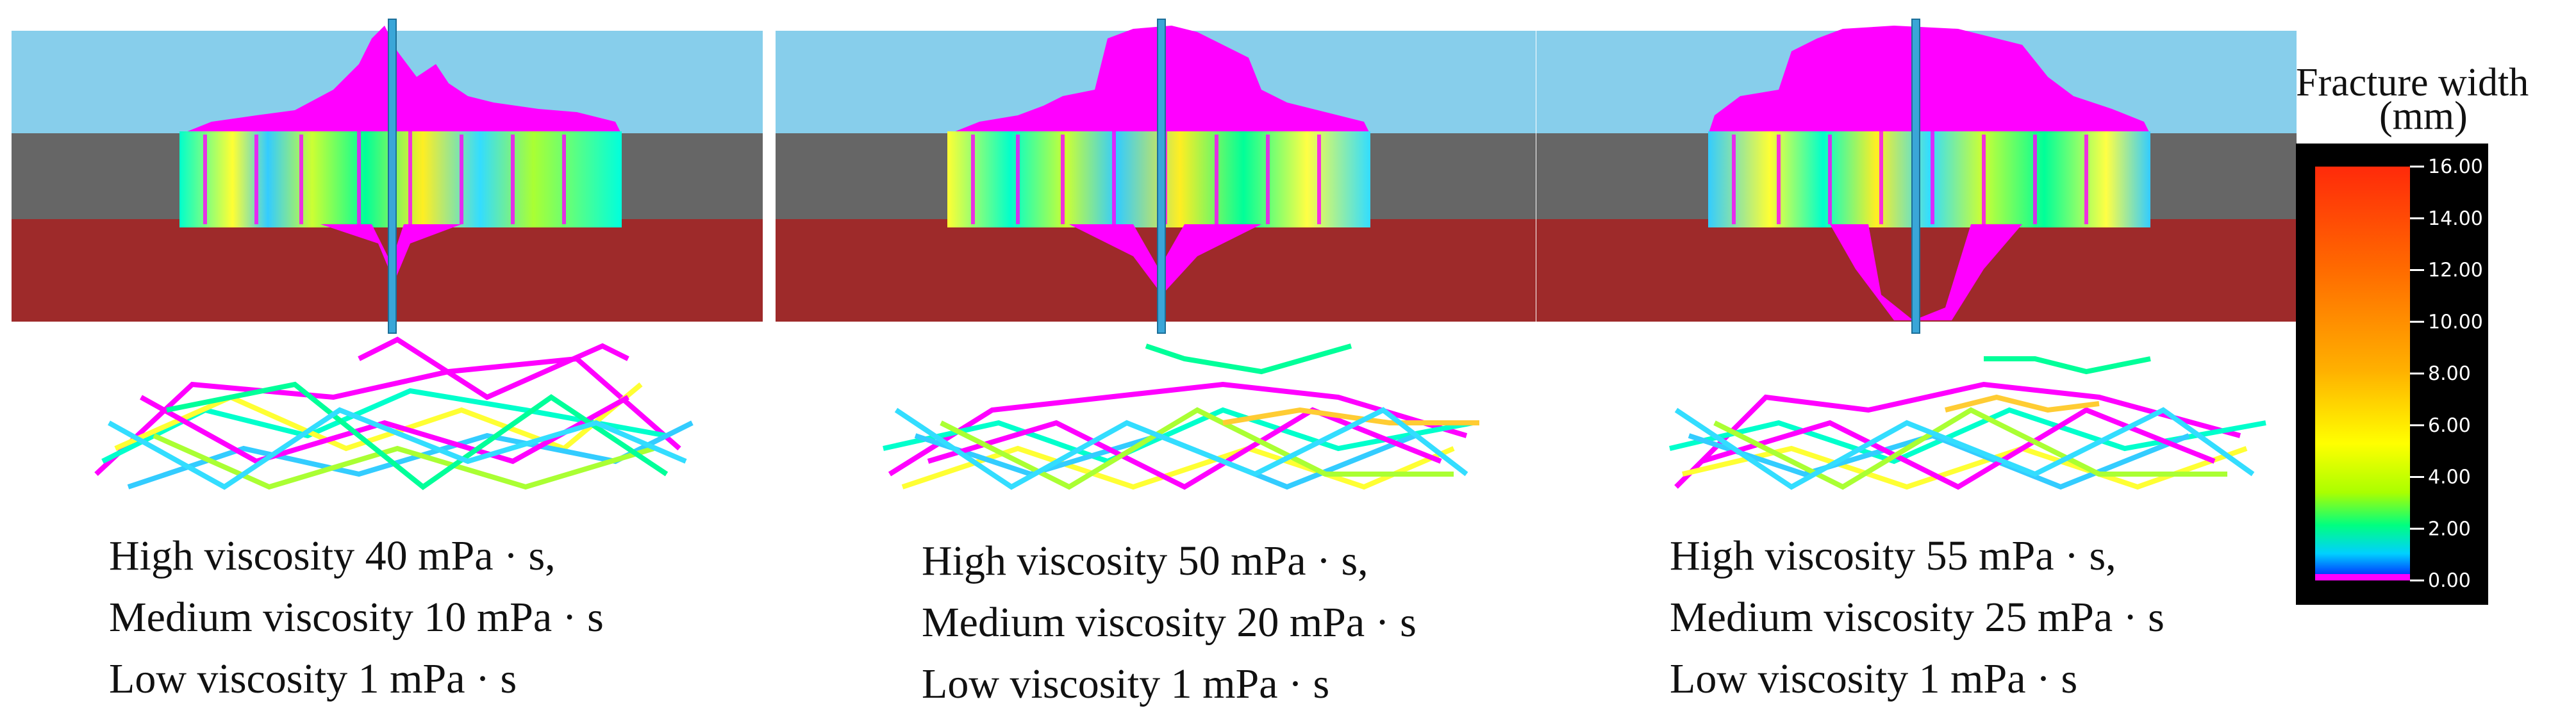 The width and height of the screenshot is (2576, 715). Describe the element at coordinates (2362, 577) in the screenshot. I see `legend-zero-band` at that location.